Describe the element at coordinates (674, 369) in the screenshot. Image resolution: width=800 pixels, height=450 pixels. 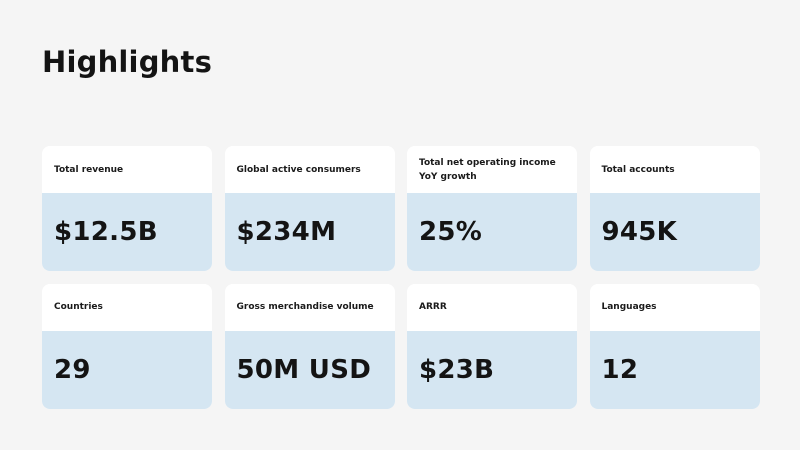
I see `card-value: 12` at that location.